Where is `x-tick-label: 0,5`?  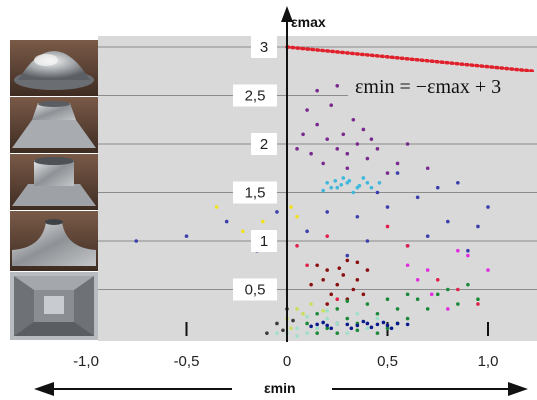
x-tick-label: 0,5 is located at coordinates (387, 361).